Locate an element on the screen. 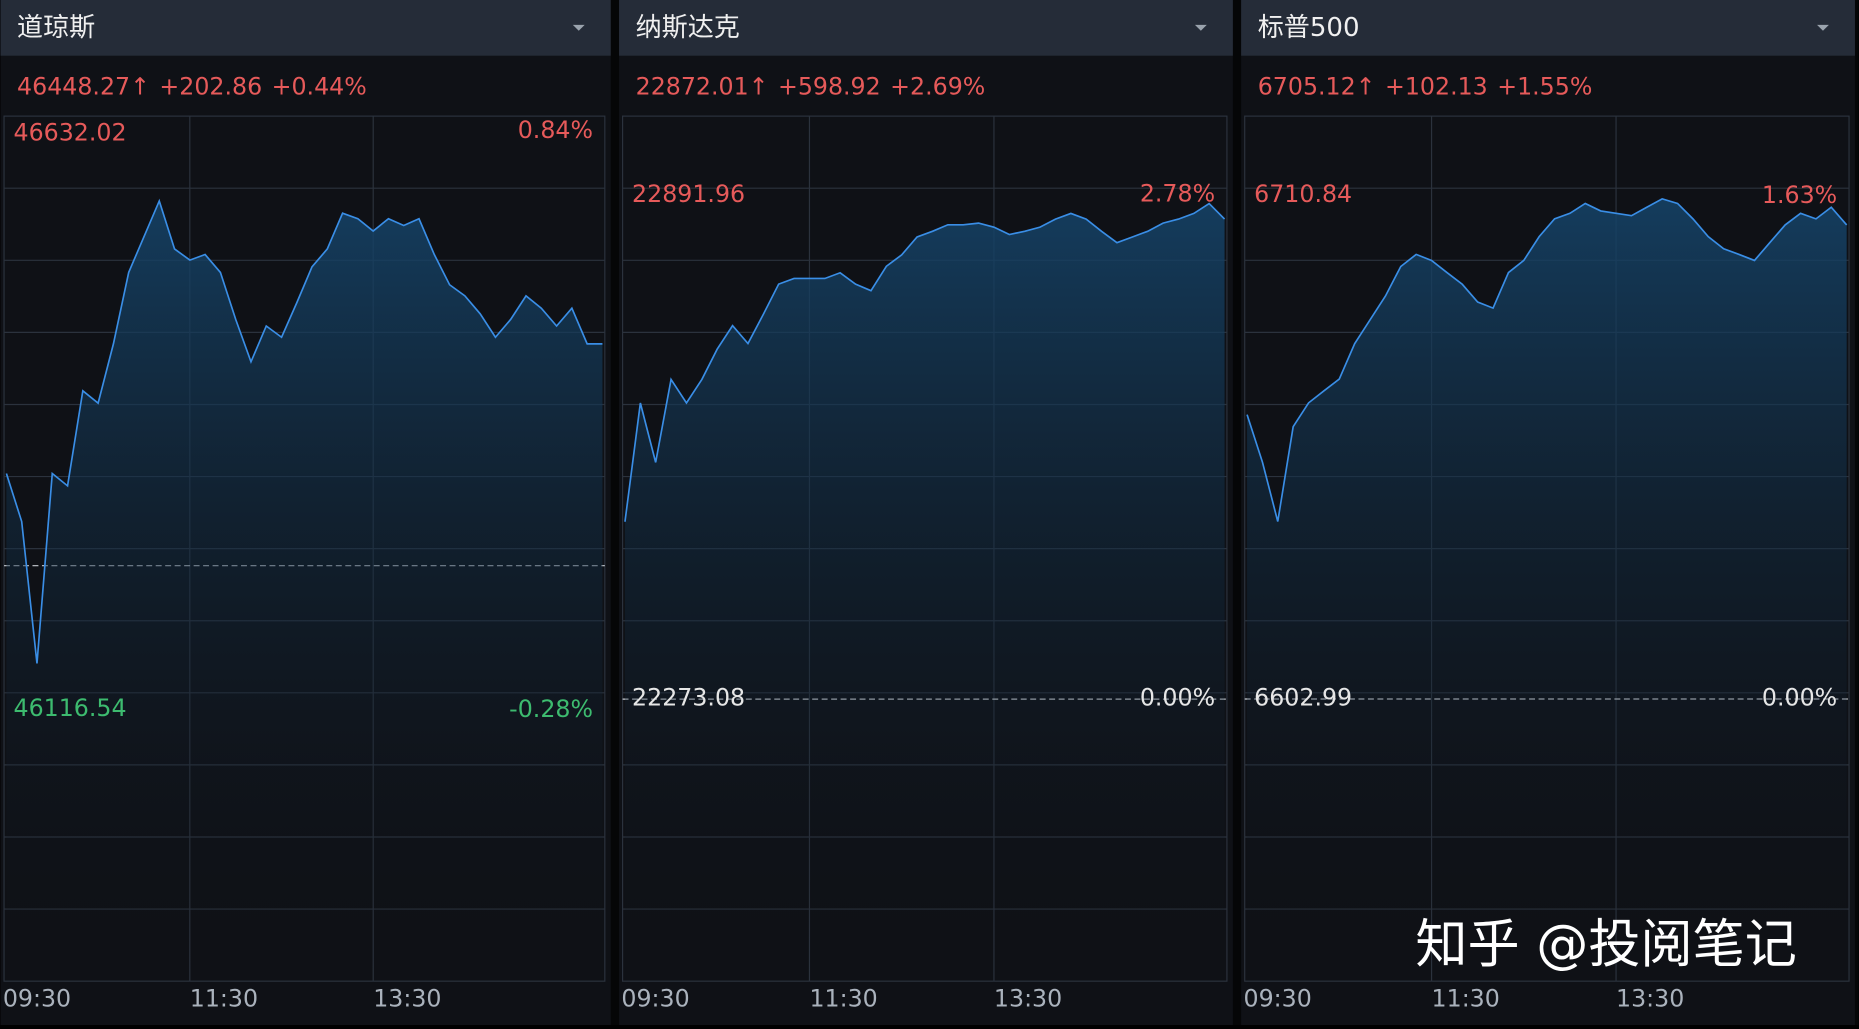 The image size is (1859, 1029). y-tick-label: 46632.02 is located at coordinates (70, 132).